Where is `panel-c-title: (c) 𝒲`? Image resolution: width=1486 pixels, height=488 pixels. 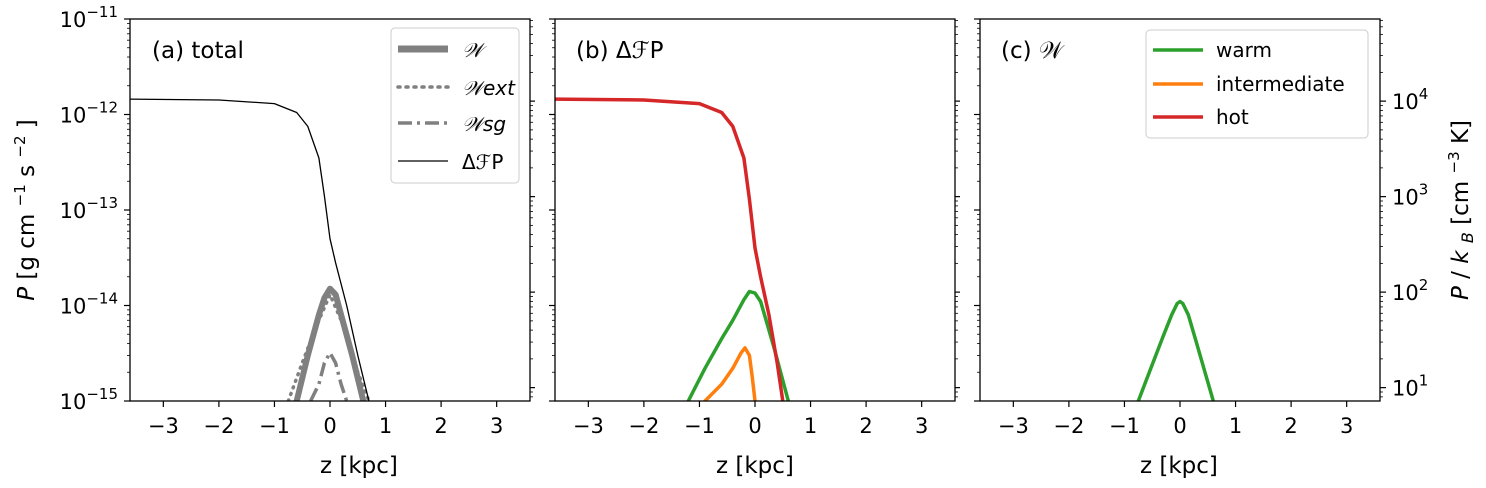
panel-c-title: (c) 𝒲 is located at coordinates (1033, 51).